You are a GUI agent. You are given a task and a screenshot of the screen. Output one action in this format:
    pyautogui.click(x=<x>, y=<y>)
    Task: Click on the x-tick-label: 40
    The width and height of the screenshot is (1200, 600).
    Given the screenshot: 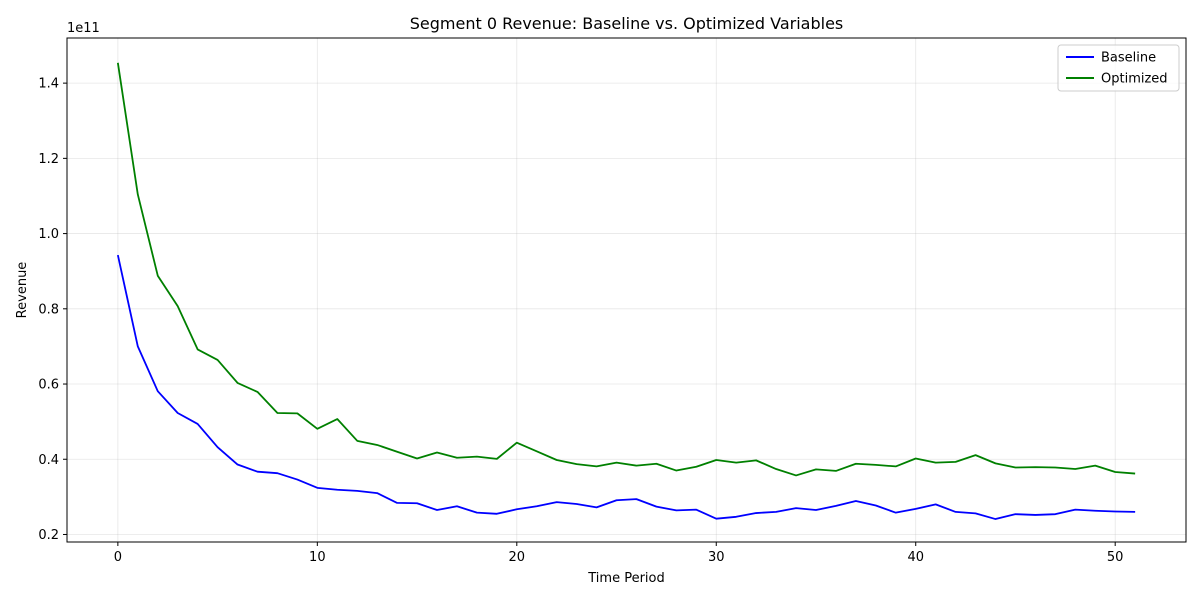 What is the action you would take?
    pyautogui.click(x=915, y=557)
    